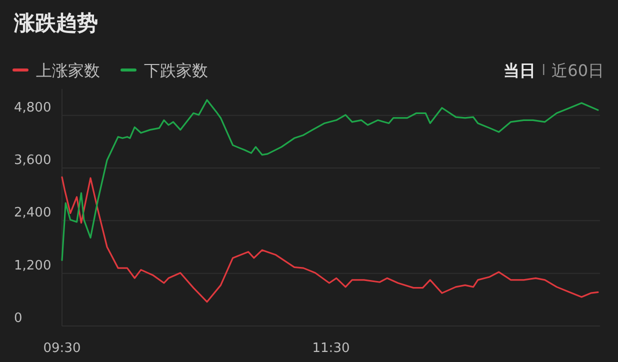  Describe the element at coordinates (33, 108) in the screenshot. I see `ytick: 4,800` at that location.